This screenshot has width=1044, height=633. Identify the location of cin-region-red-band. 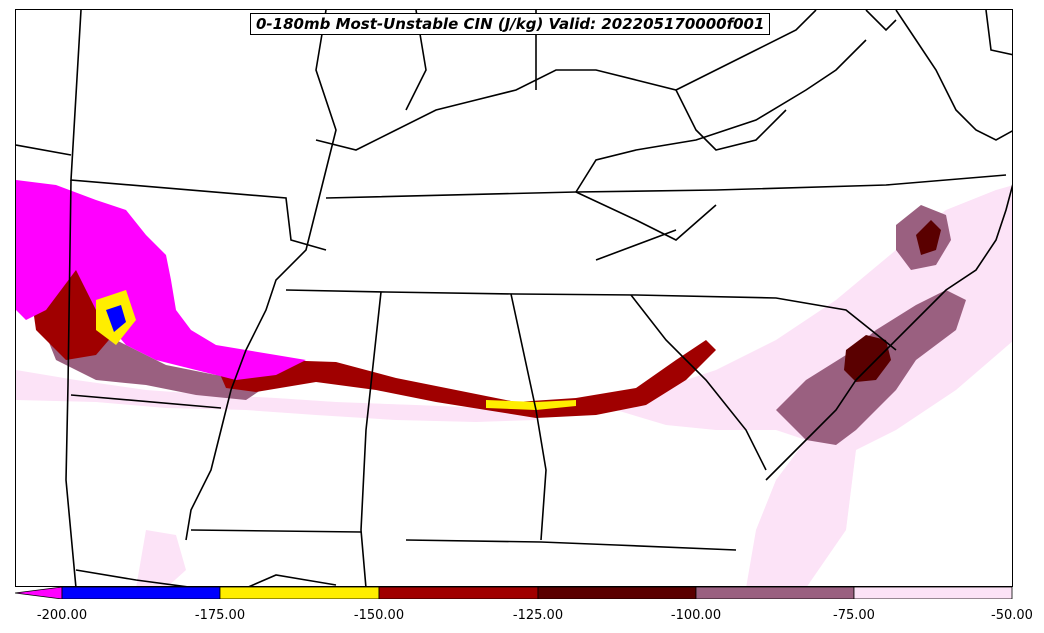
(466, 379).